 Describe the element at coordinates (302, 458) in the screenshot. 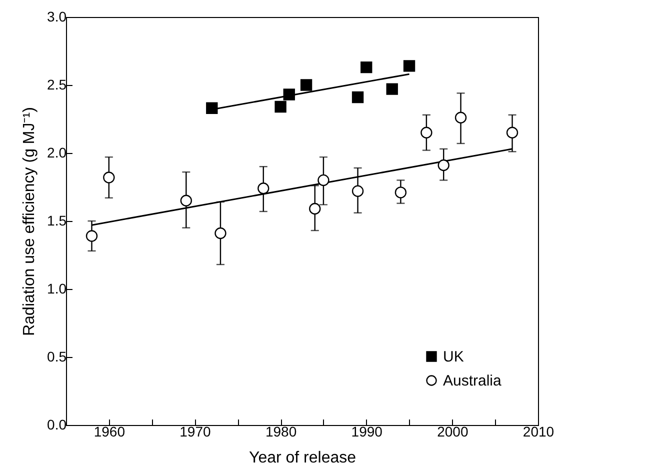

I see `x-axis-title: Year of release` at that location.